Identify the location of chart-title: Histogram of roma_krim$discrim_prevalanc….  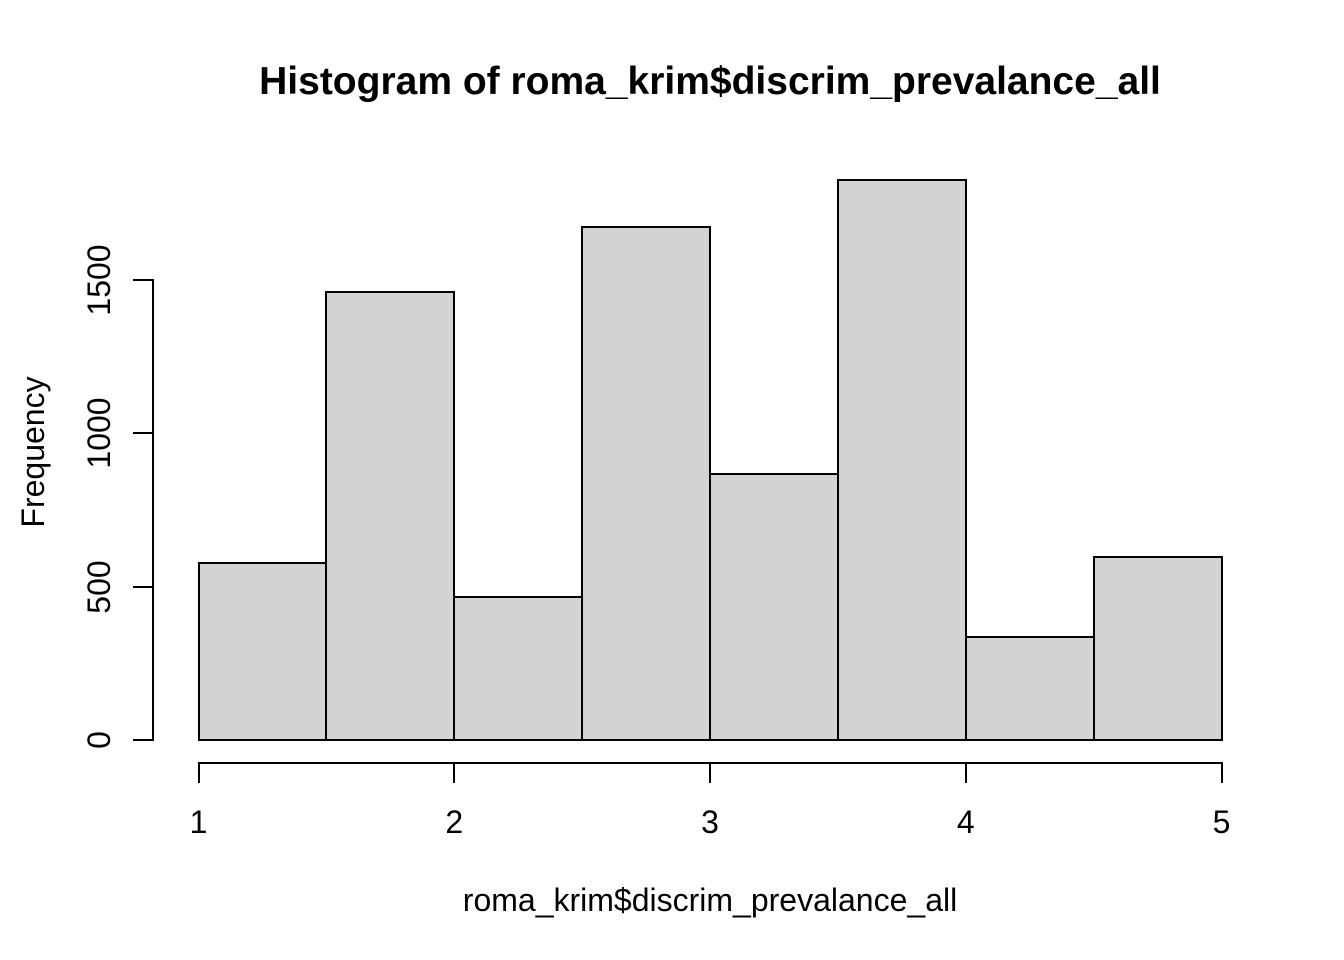
(710, 81).